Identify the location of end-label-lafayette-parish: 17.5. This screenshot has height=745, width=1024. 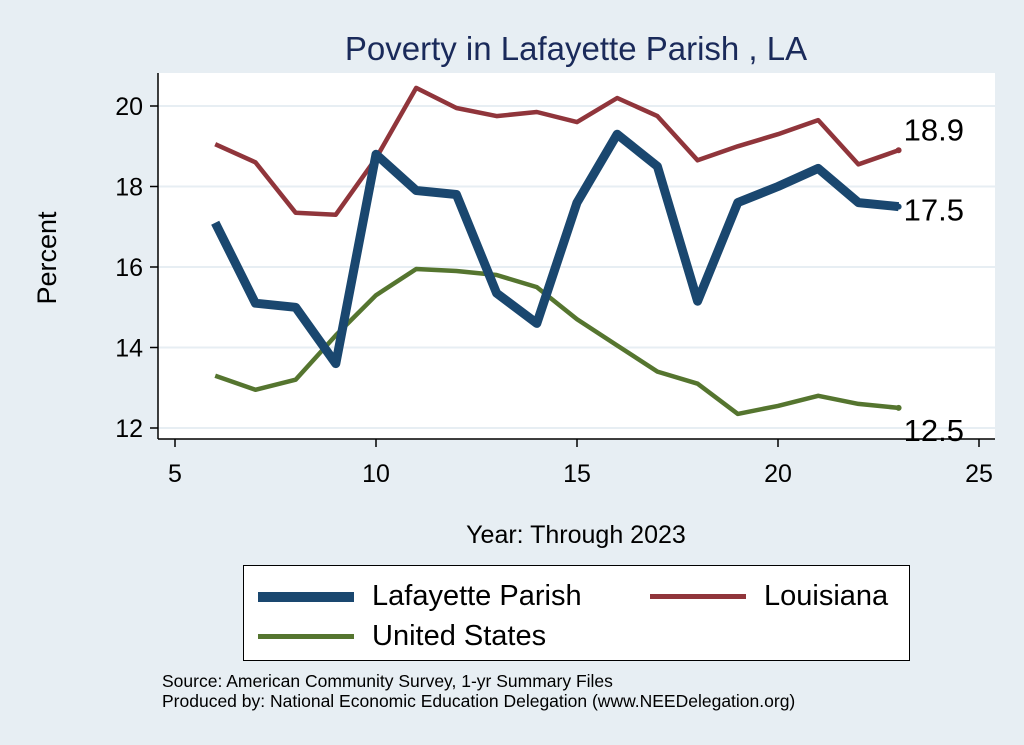
(934, 210).